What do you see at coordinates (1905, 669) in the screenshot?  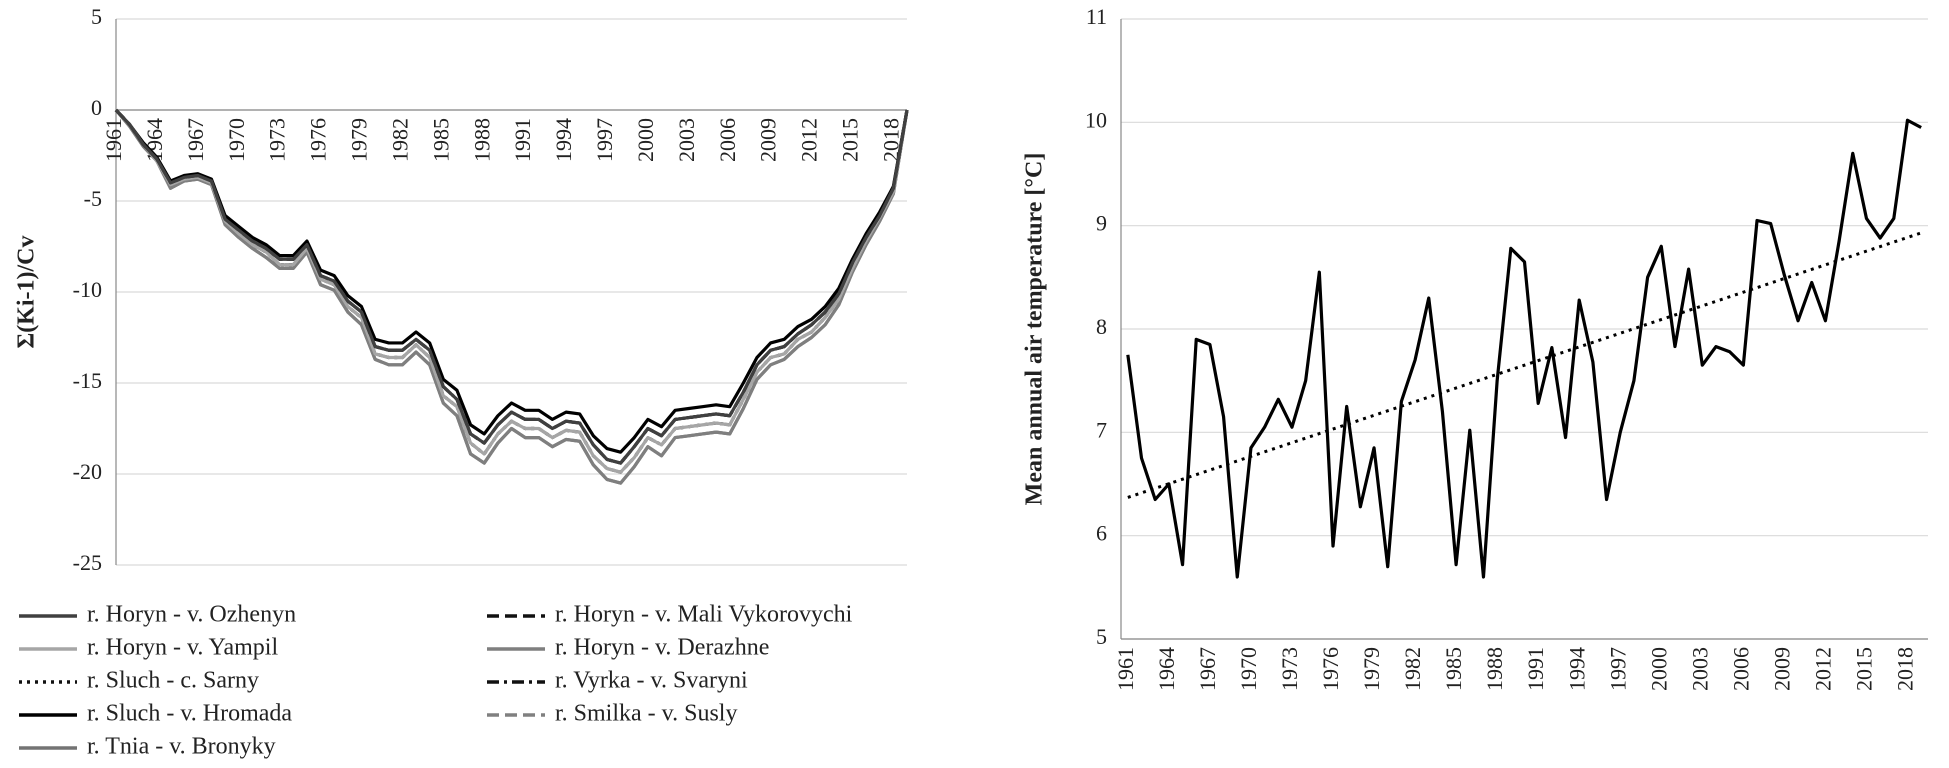 I see `x-tick-label: 2018` at bounding box center [1905, 669].